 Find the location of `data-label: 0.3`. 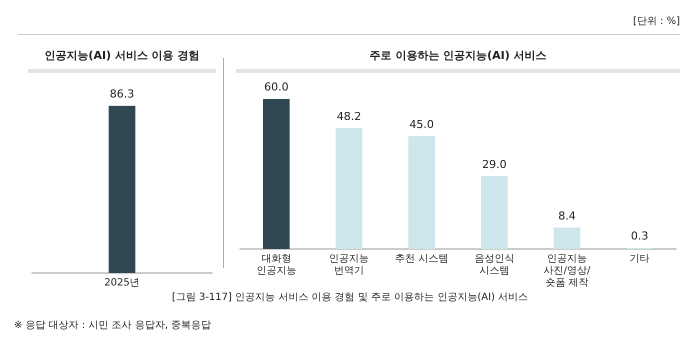

data-label: 0.3 is located at coordinates (639, 236).